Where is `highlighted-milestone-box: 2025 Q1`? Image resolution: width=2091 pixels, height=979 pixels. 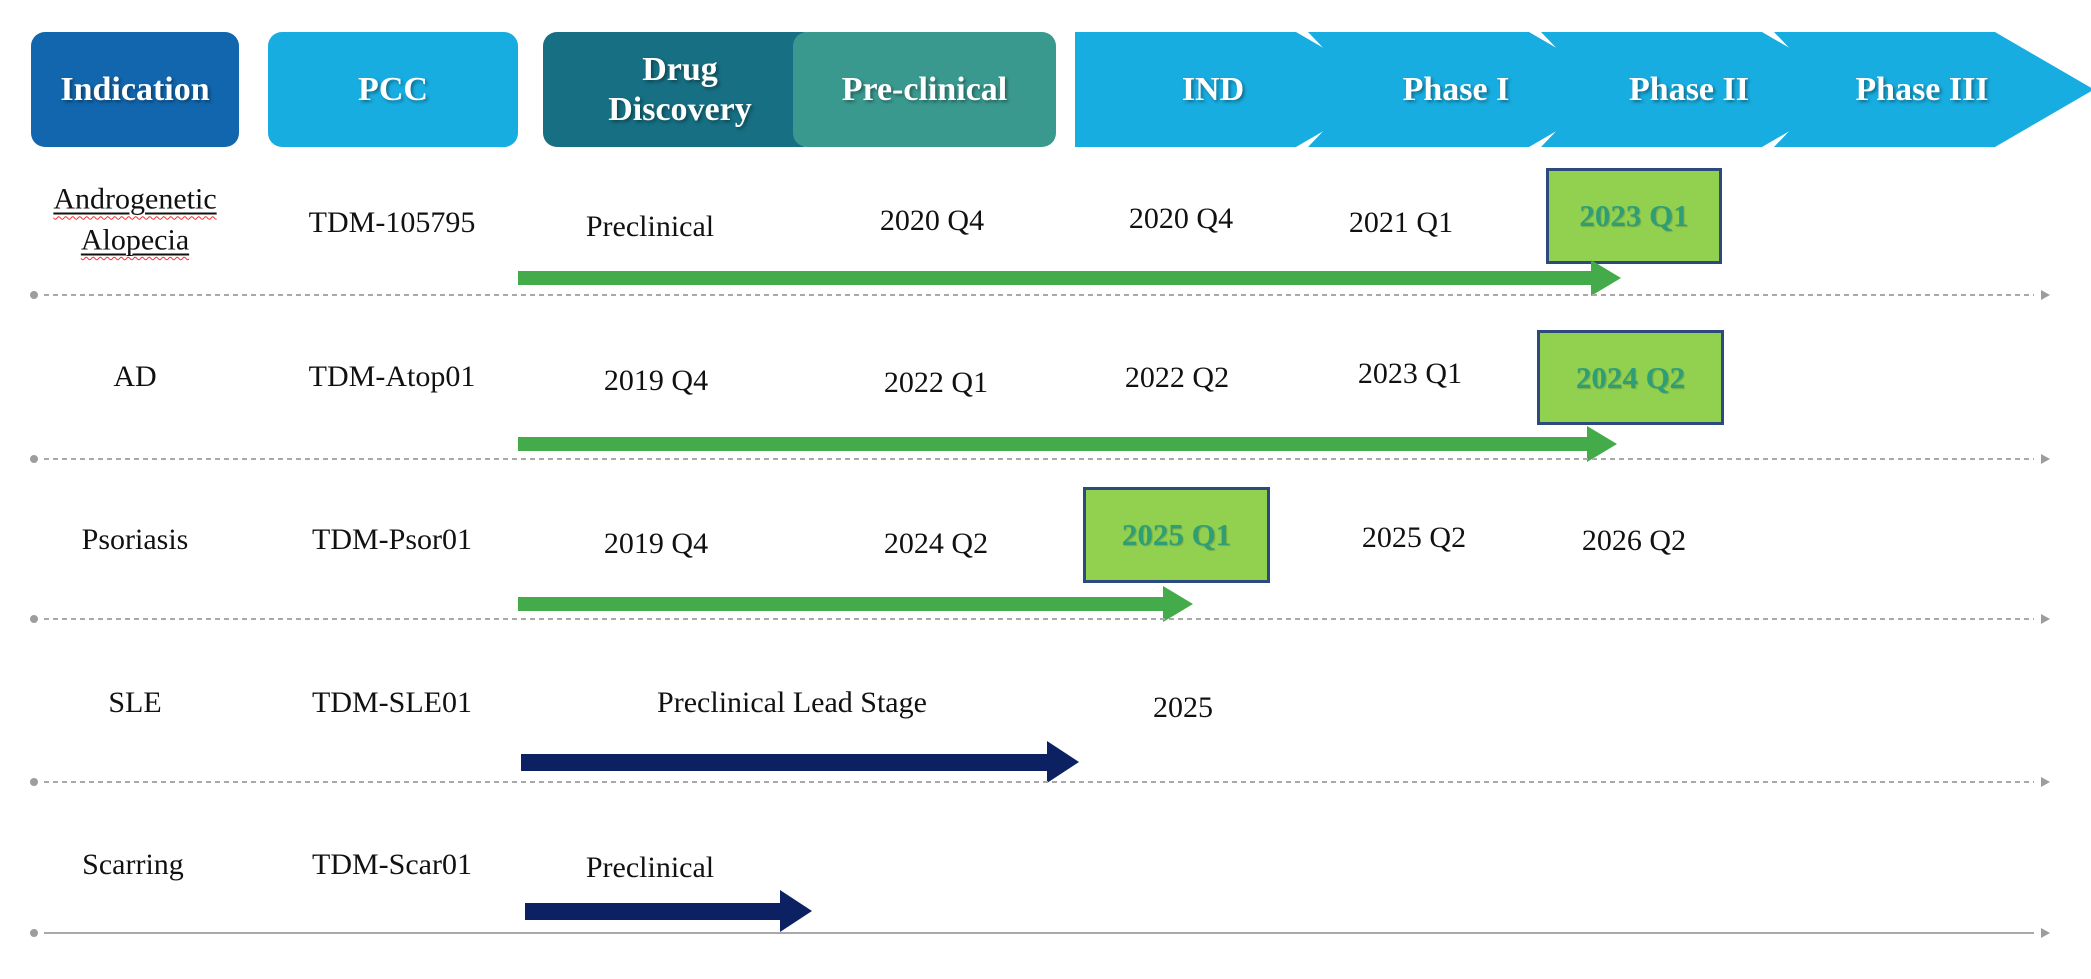
highlighted-milestone-box: 2025 Q1 is located at coordinates (1176, 535).